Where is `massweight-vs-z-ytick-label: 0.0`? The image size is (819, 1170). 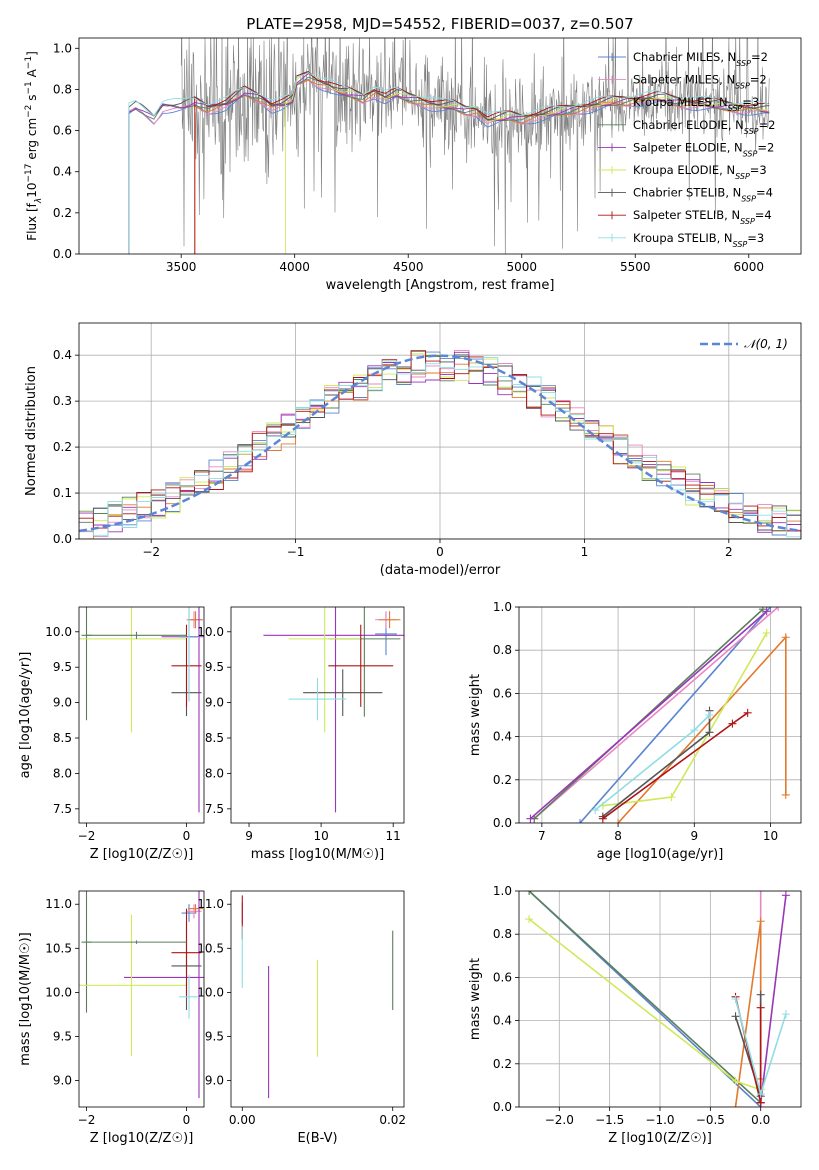
massweight-vs-z-ytick-label: 0.0 is located at coordinates (502, 1107).